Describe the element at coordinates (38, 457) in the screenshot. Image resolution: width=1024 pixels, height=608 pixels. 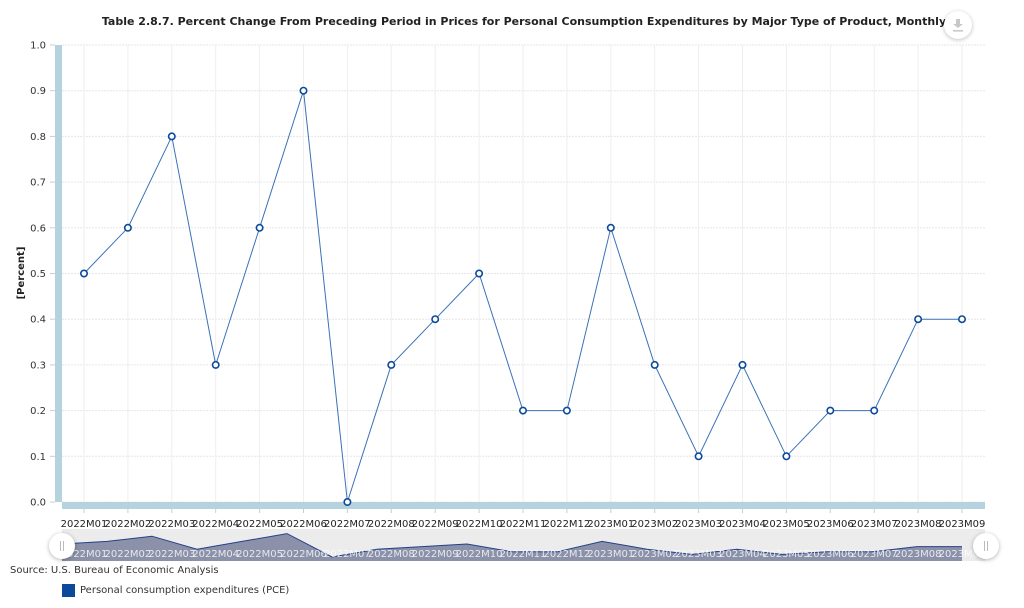
I see `y-tick-label: 0.1` at that location.